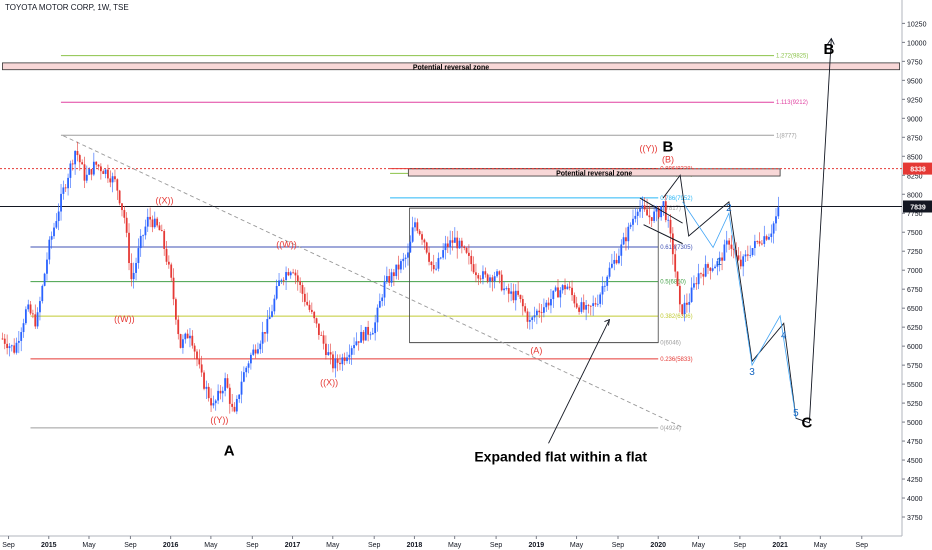  Describe the element at coordinates (915, 461) in the screenshot. I see `y-tick-label: 4500` at that location.